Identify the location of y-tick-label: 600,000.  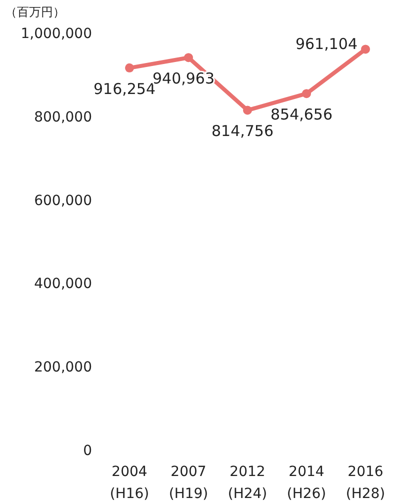
(63, 200).